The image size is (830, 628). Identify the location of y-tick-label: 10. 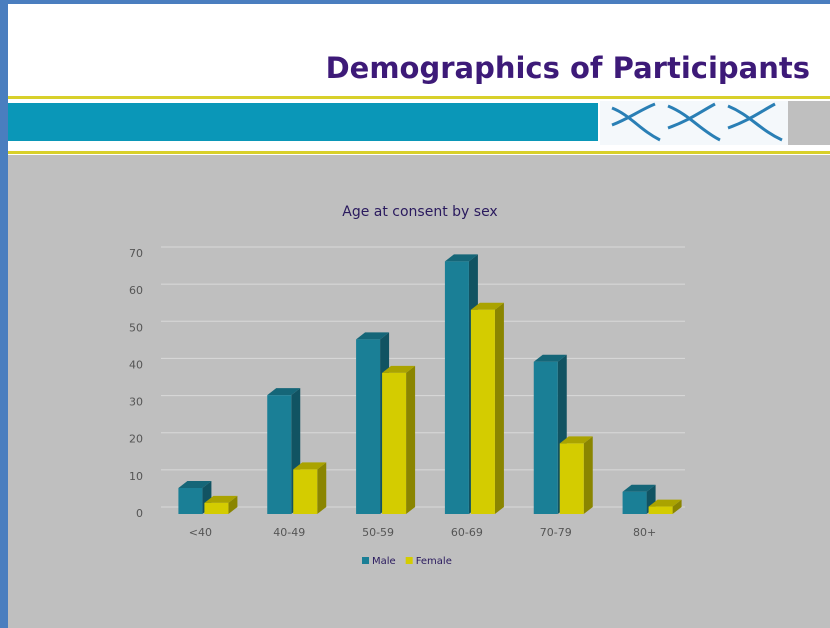
(136, 476).